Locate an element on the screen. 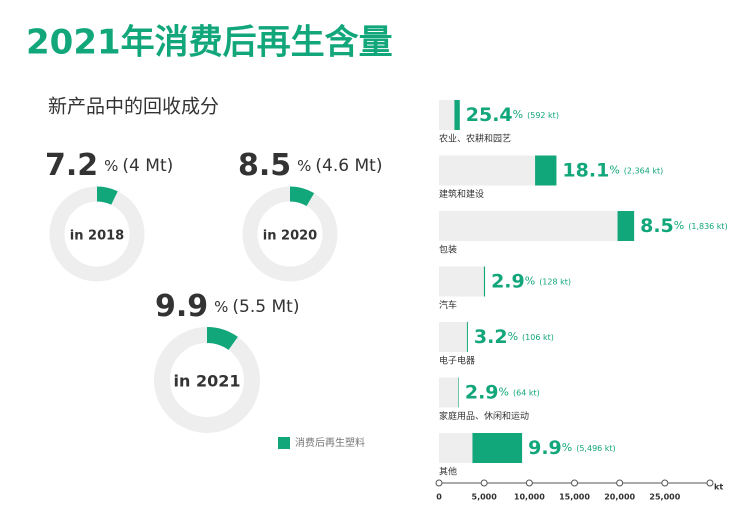  percent-value: 7.2 is located at coordinates (71, 165).